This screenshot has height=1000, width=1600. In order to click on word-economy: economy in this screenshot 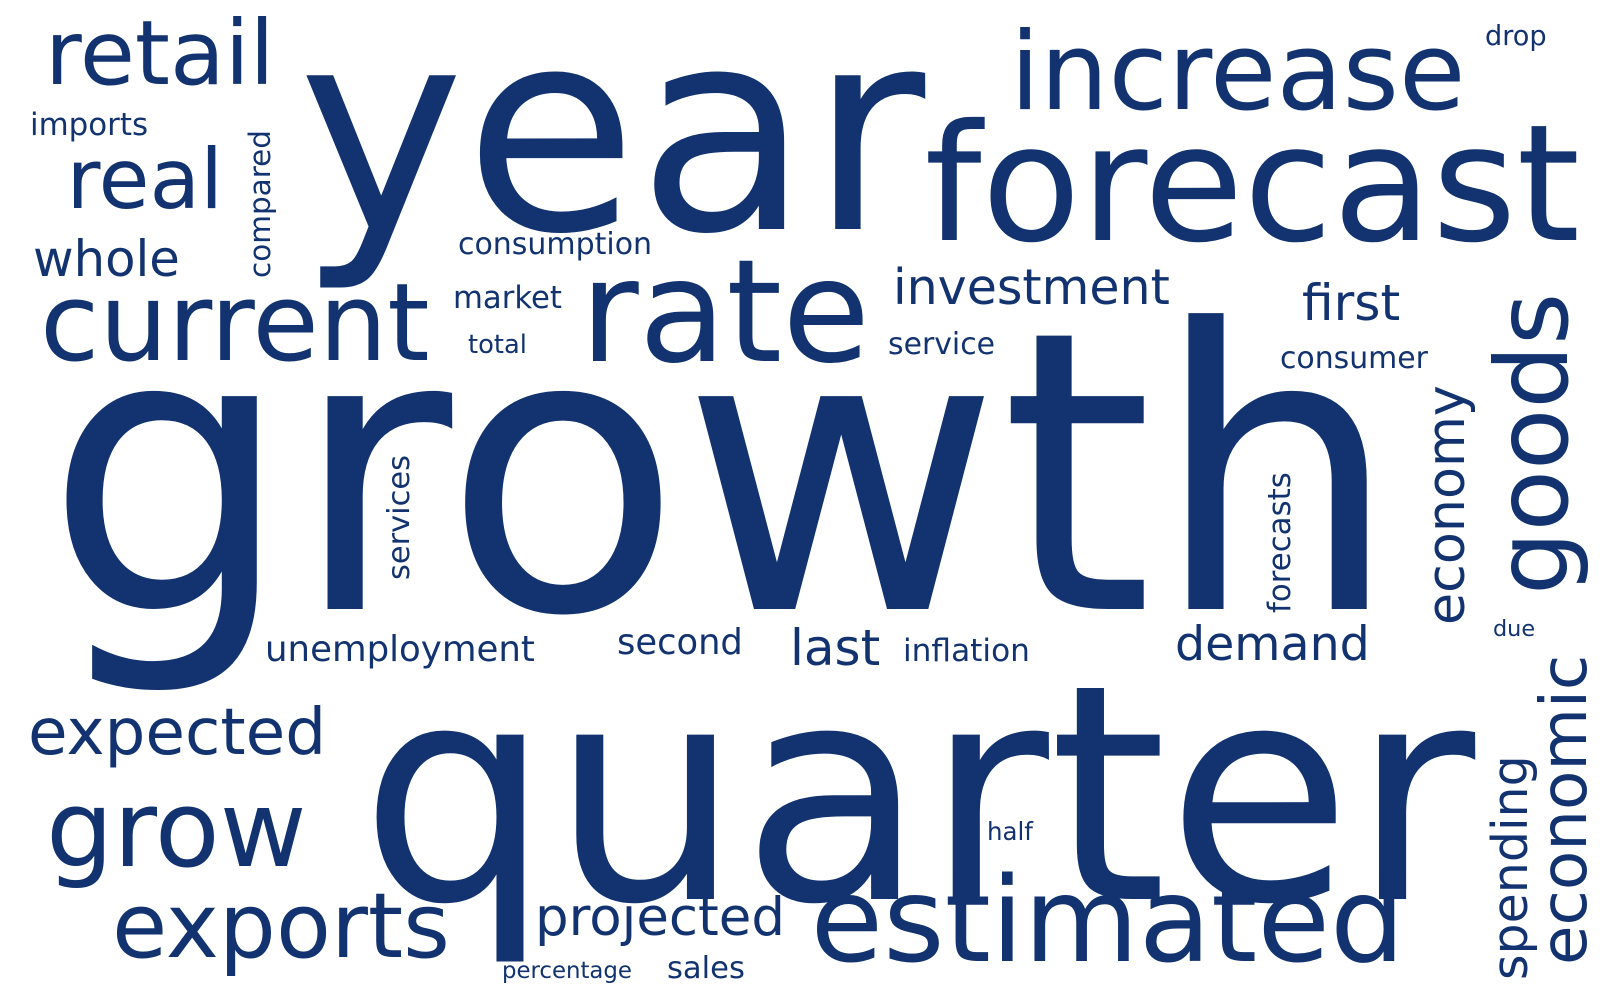, I will do `click(1446, 505)`.